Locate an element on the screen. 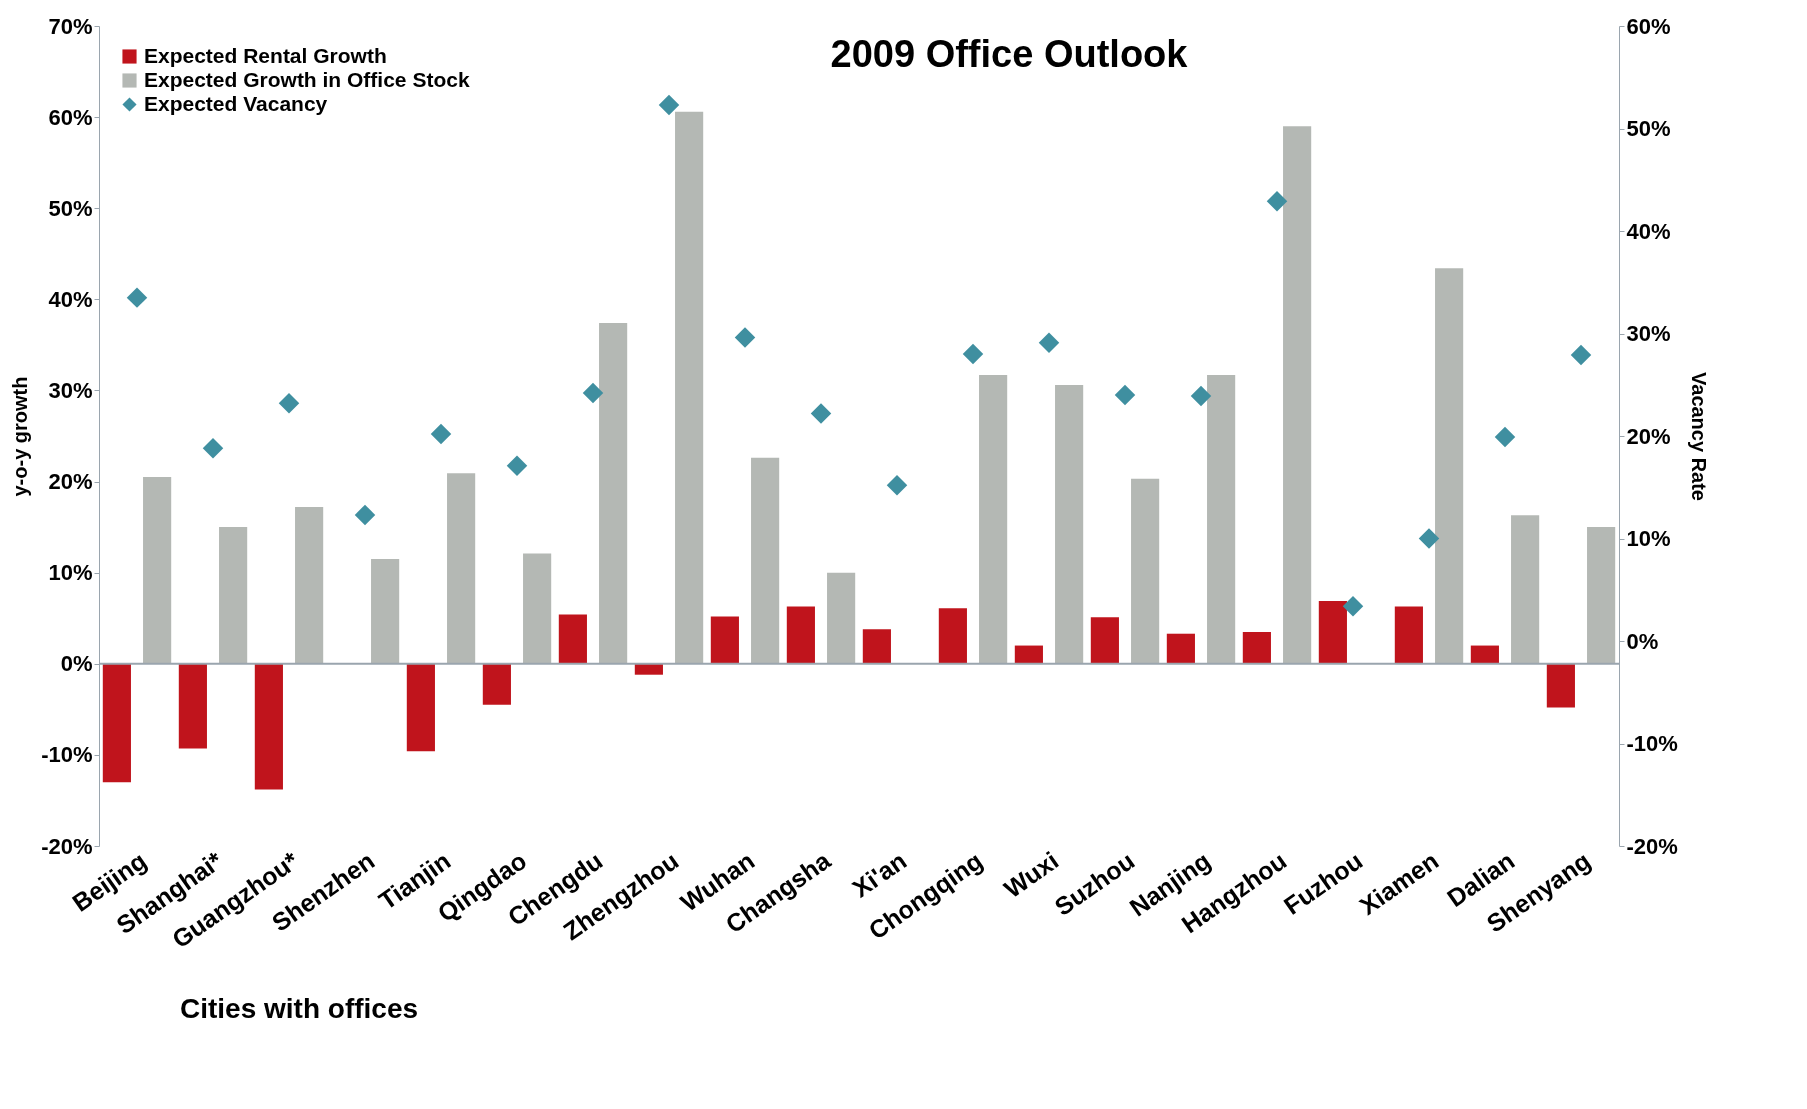 This screenshot has width=1807, height=1109. y-tick-label: 10% is located at coordinates (70, 573).